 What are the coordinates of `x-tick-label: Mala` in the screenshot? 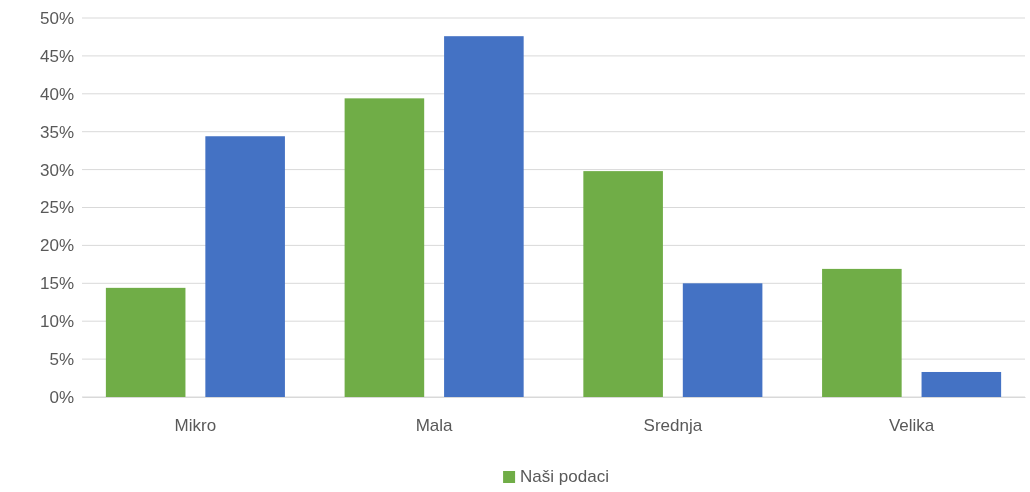 It's located at (434, 426).